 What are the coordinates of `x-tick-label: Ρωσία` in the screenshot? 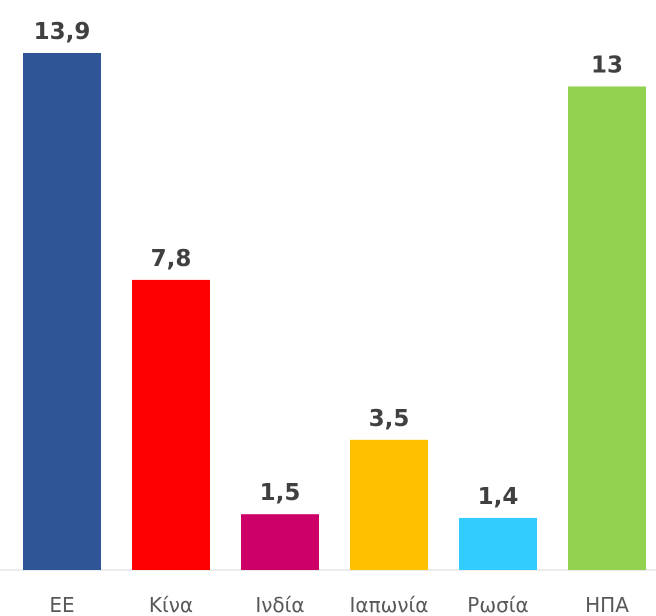 It's located at (497, 604).